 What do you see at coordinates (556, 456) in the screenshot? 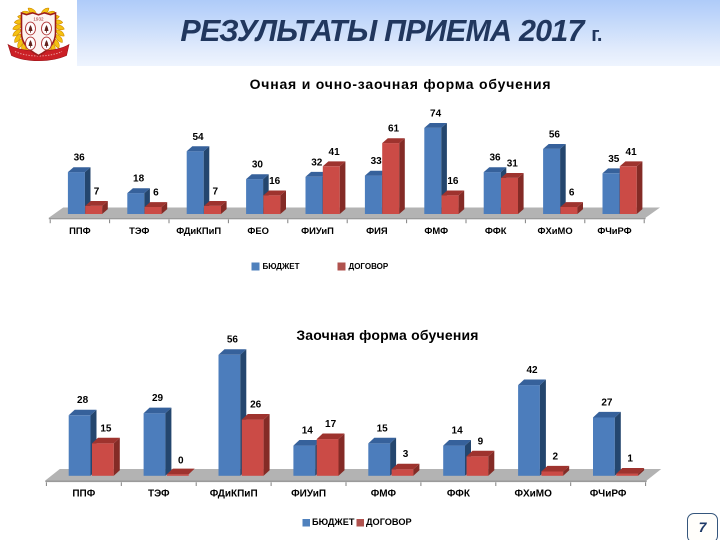
I see `svg-text: 2` at bounding box center [556, 456].